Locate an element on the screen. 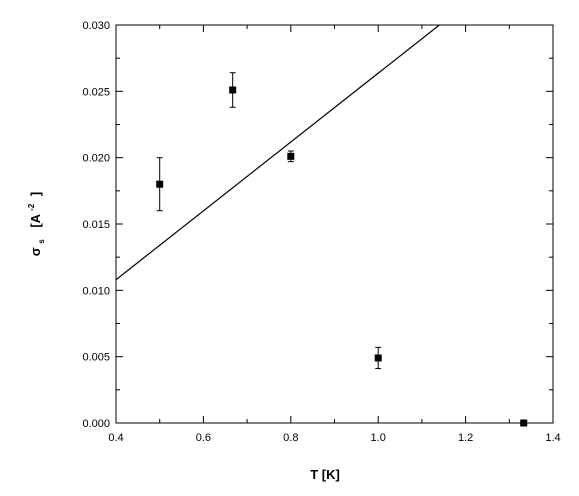 This screenshot has width=579, height=496. y-tick-label: 0.025 is located at coordinates (96, 92).